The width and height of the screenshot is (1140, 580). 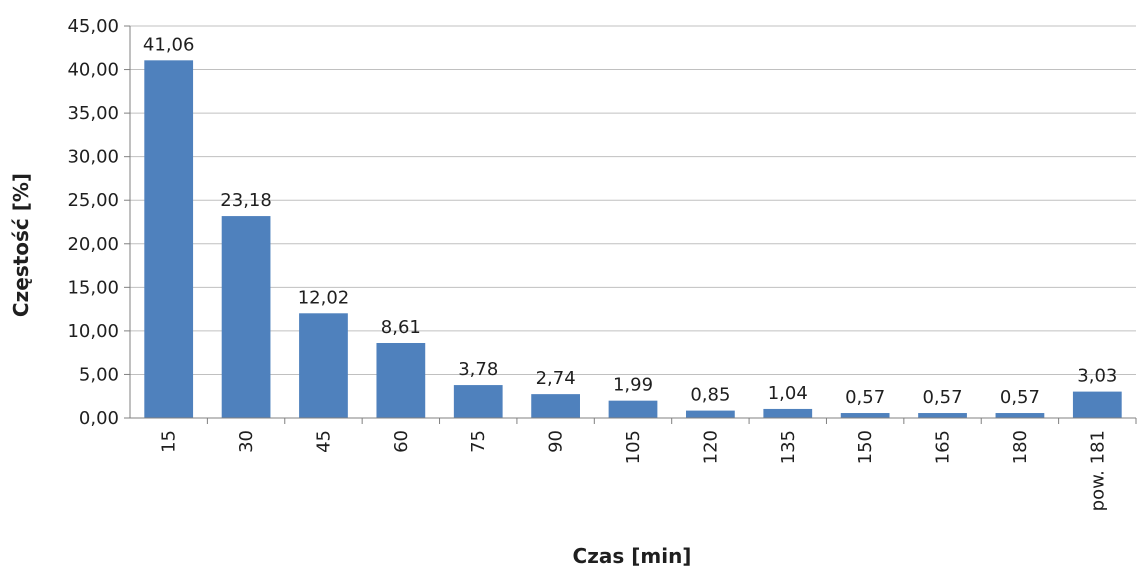 What do you see at coordinates (324, 297) in the screenshot?
I see `data-label: 12,02` at bounding box center [324, 297].